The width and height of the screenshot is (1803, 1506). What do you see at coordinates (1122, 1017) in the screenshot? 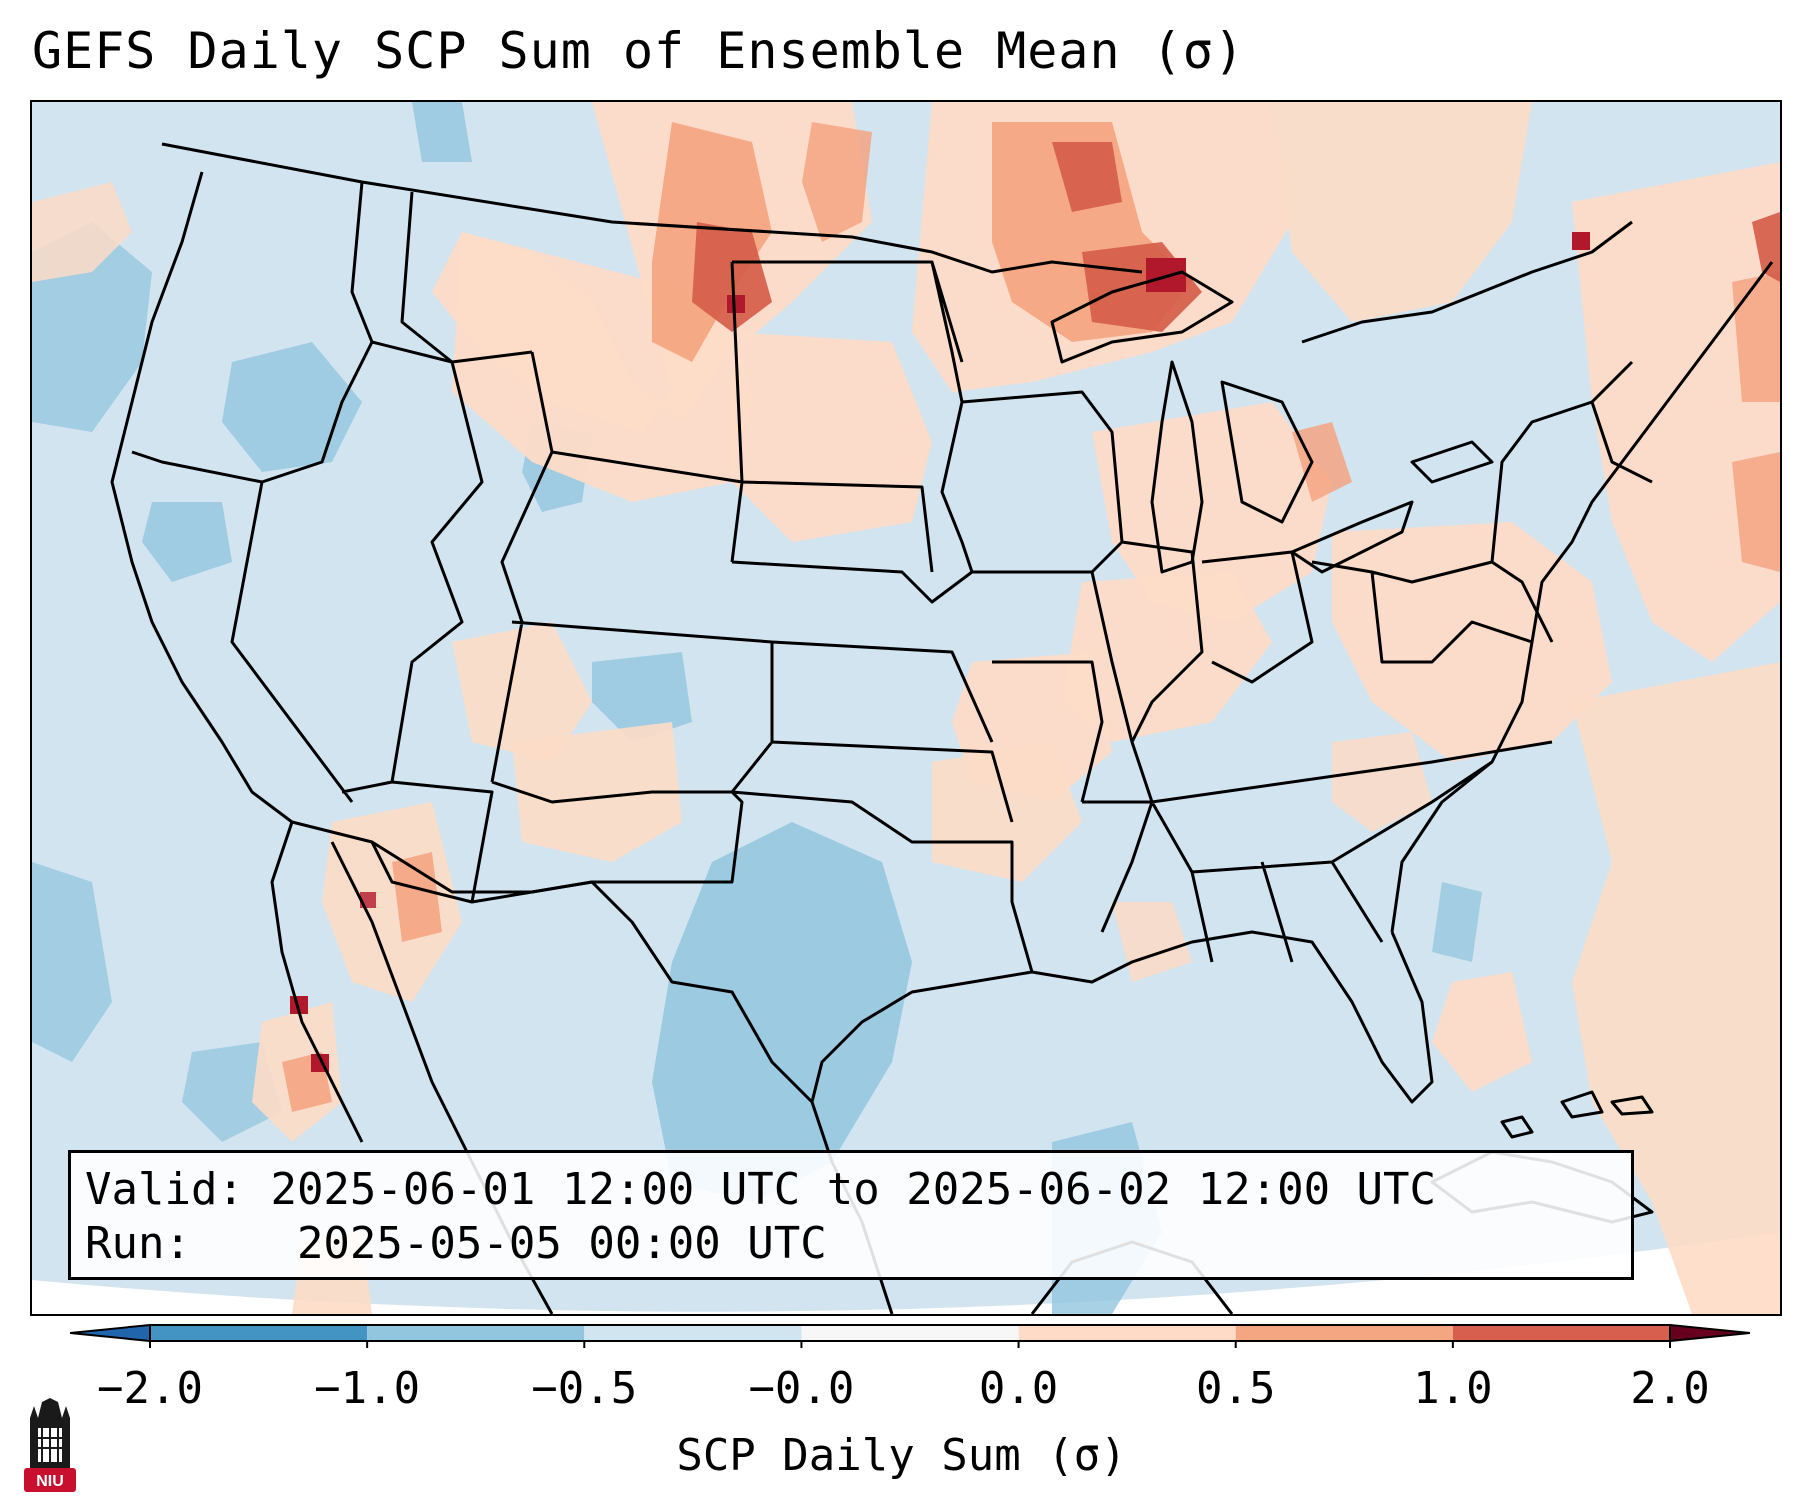
I see `gulf-coast` at bounding box center [1122, 1017].